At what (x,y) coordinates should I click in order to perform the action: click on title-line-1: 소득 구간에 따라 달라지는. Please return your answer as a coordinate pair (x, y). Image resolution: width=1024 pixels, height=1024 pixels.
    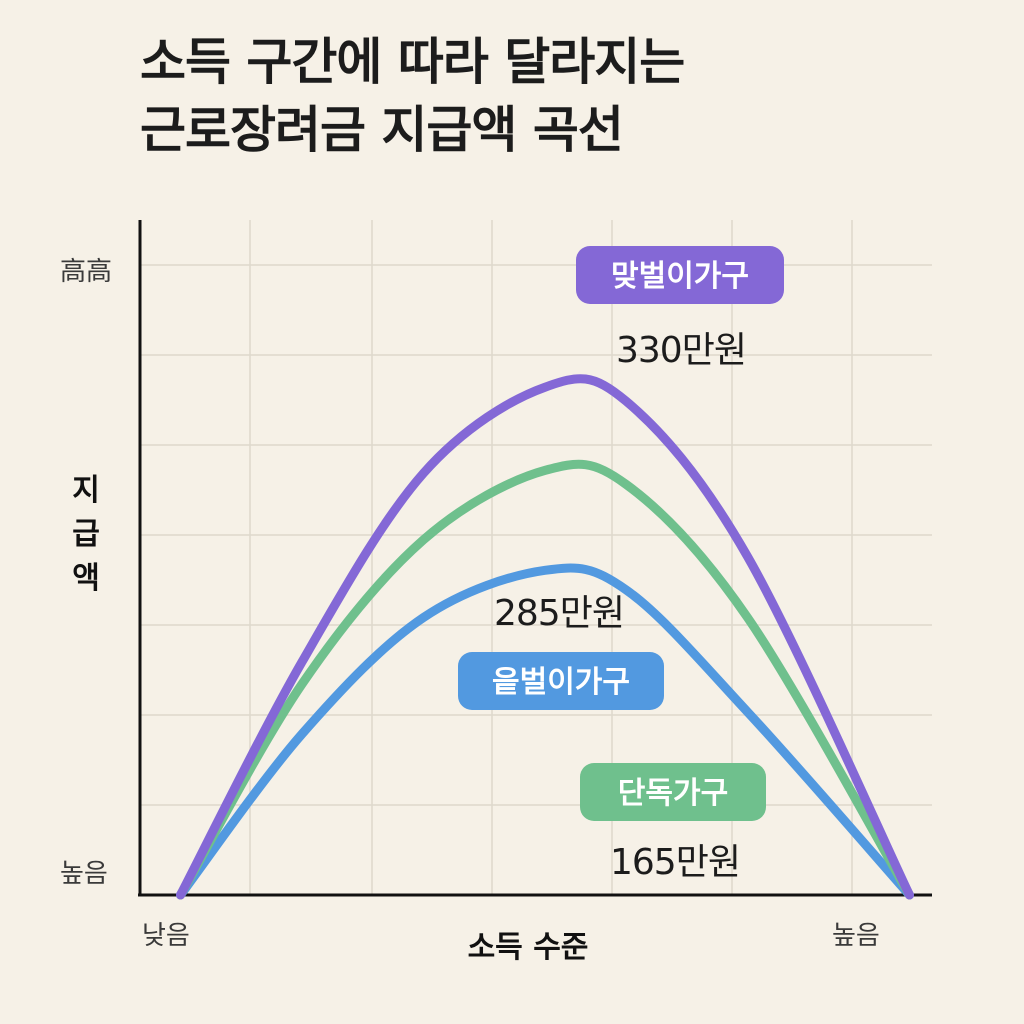
    Looking at the image, I should click on (412, 62).